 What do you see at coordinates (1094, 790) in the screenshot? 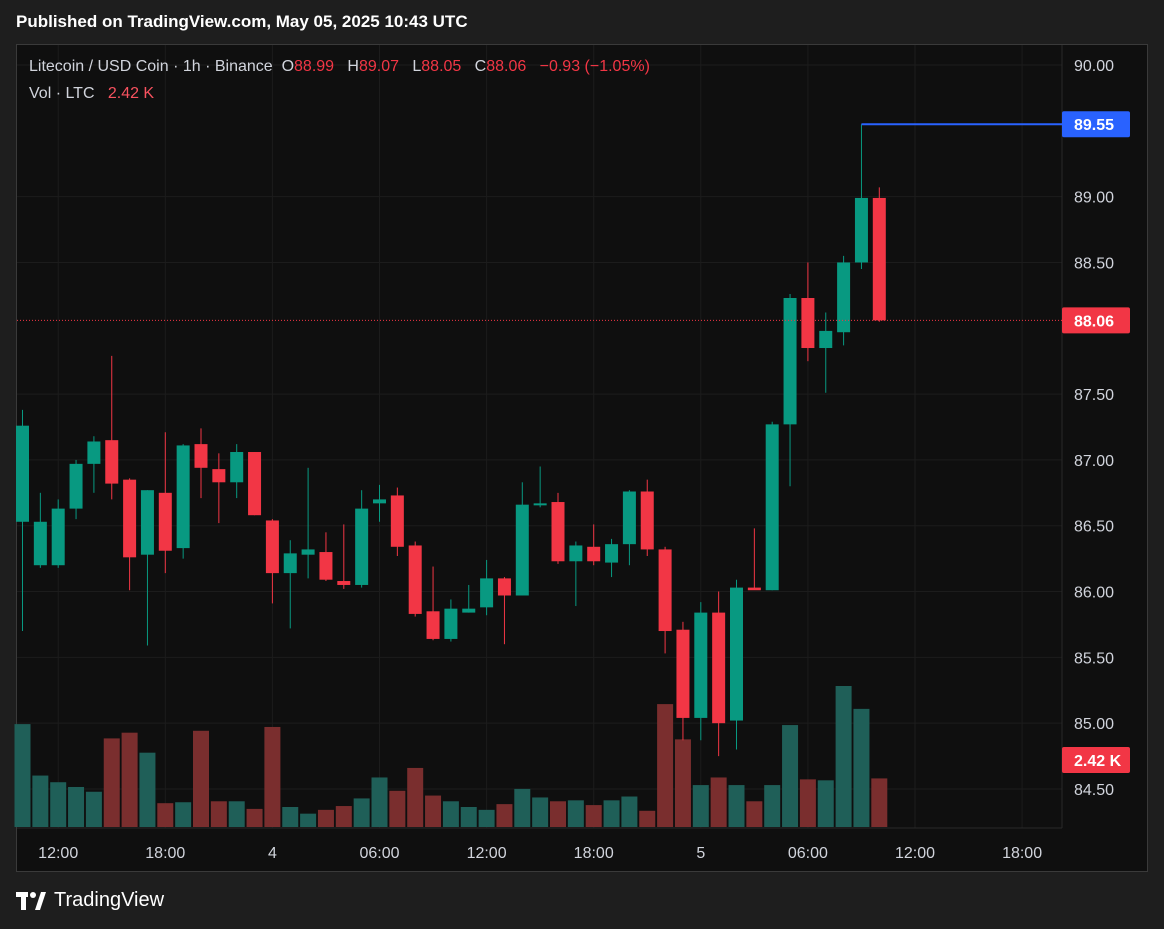
I see `price-tick-label: 84.50` at bounding box center [1094, 790].